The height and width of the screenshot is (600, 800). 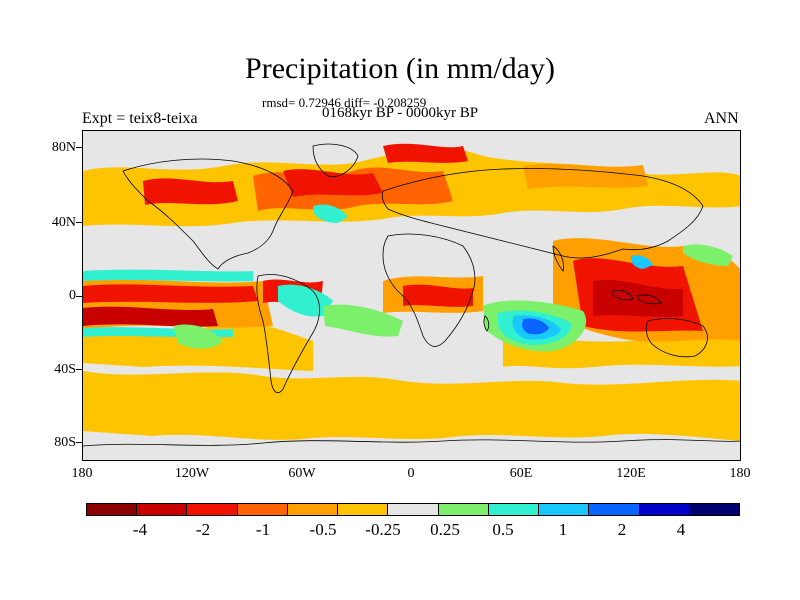 What do you see at coordinates (535, 326) in the screenshot?
I see `indian-ocean-blue` at bounding box center [535, 326].